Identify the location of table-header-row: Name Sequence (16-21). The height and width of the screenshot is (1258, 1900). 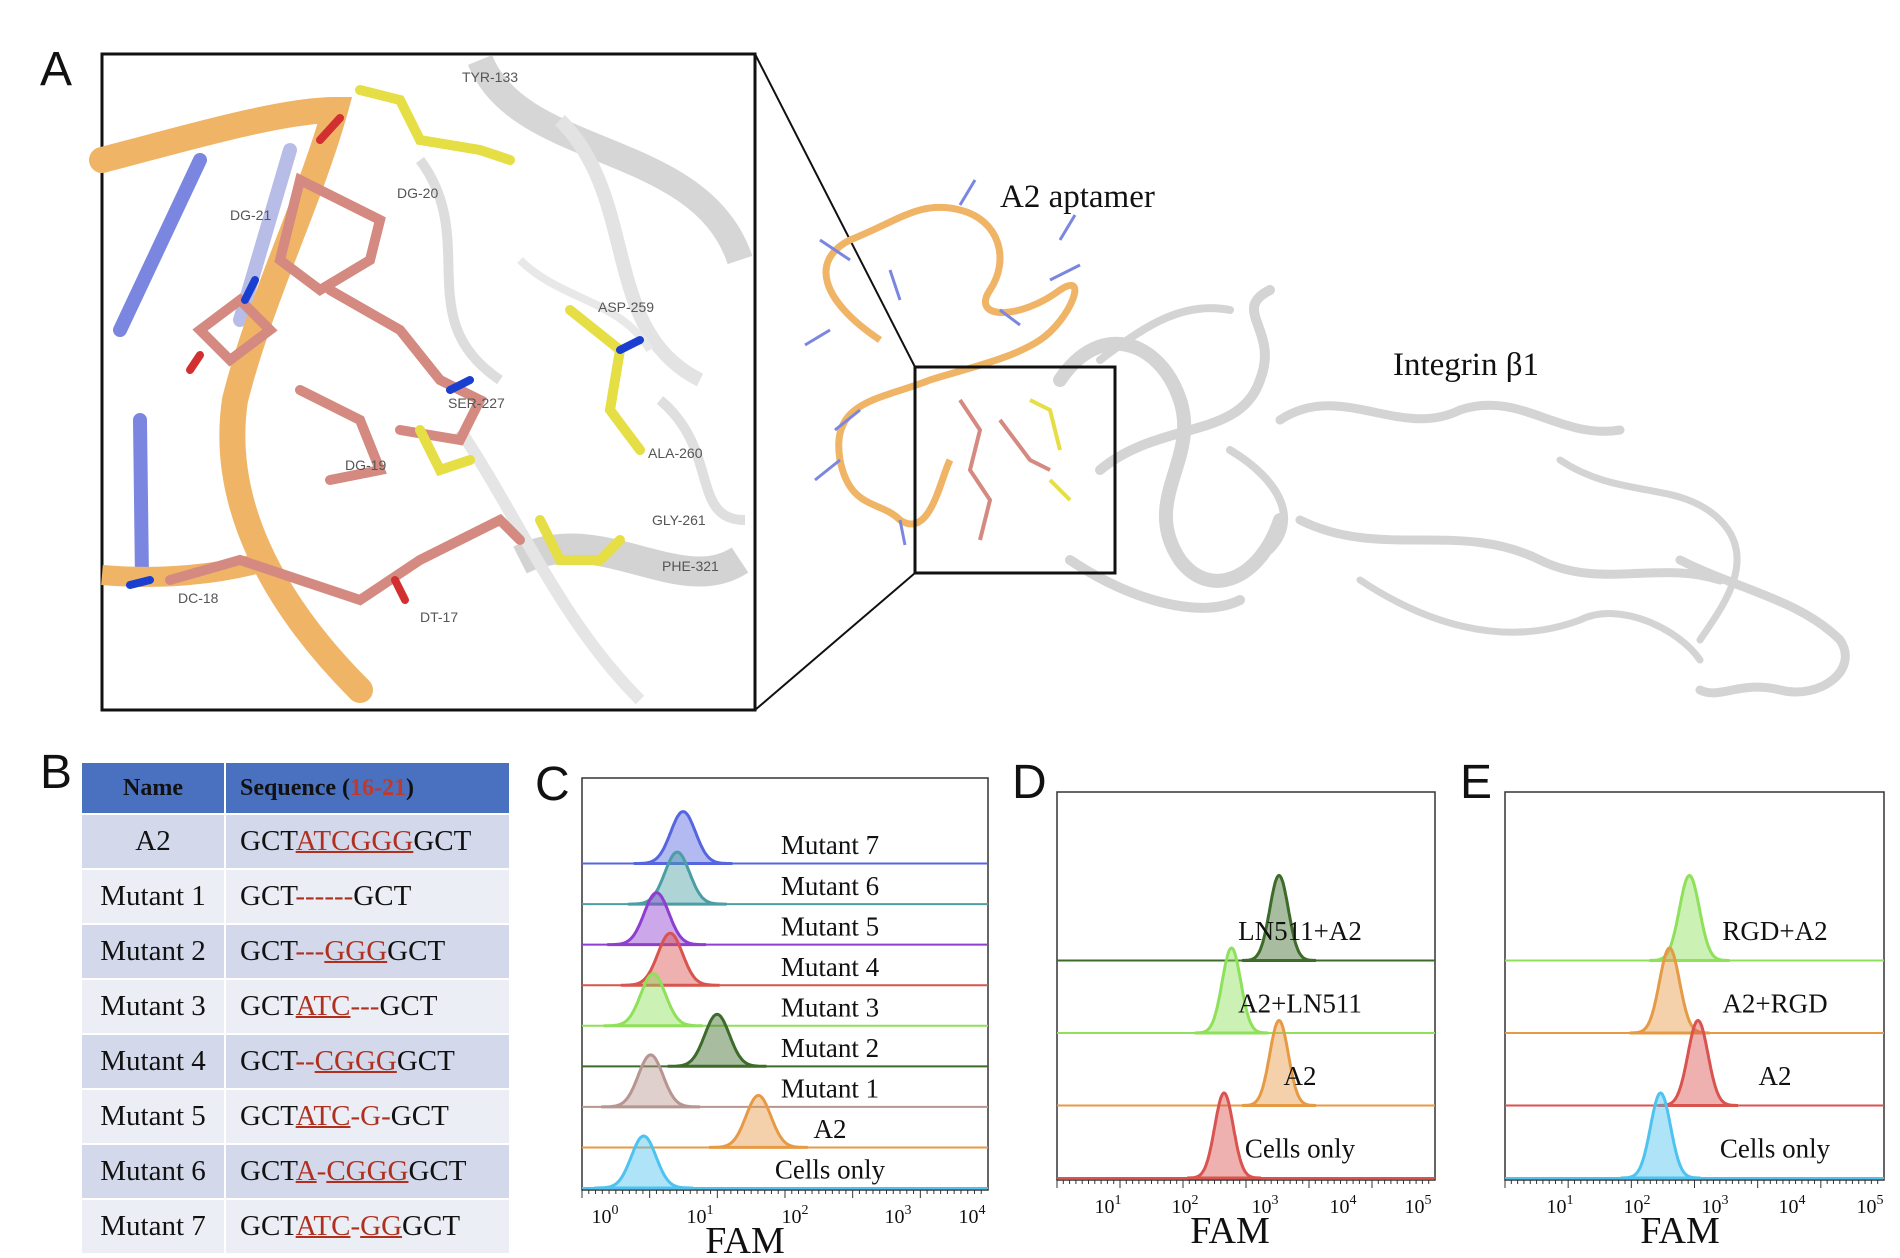
(296, 788).